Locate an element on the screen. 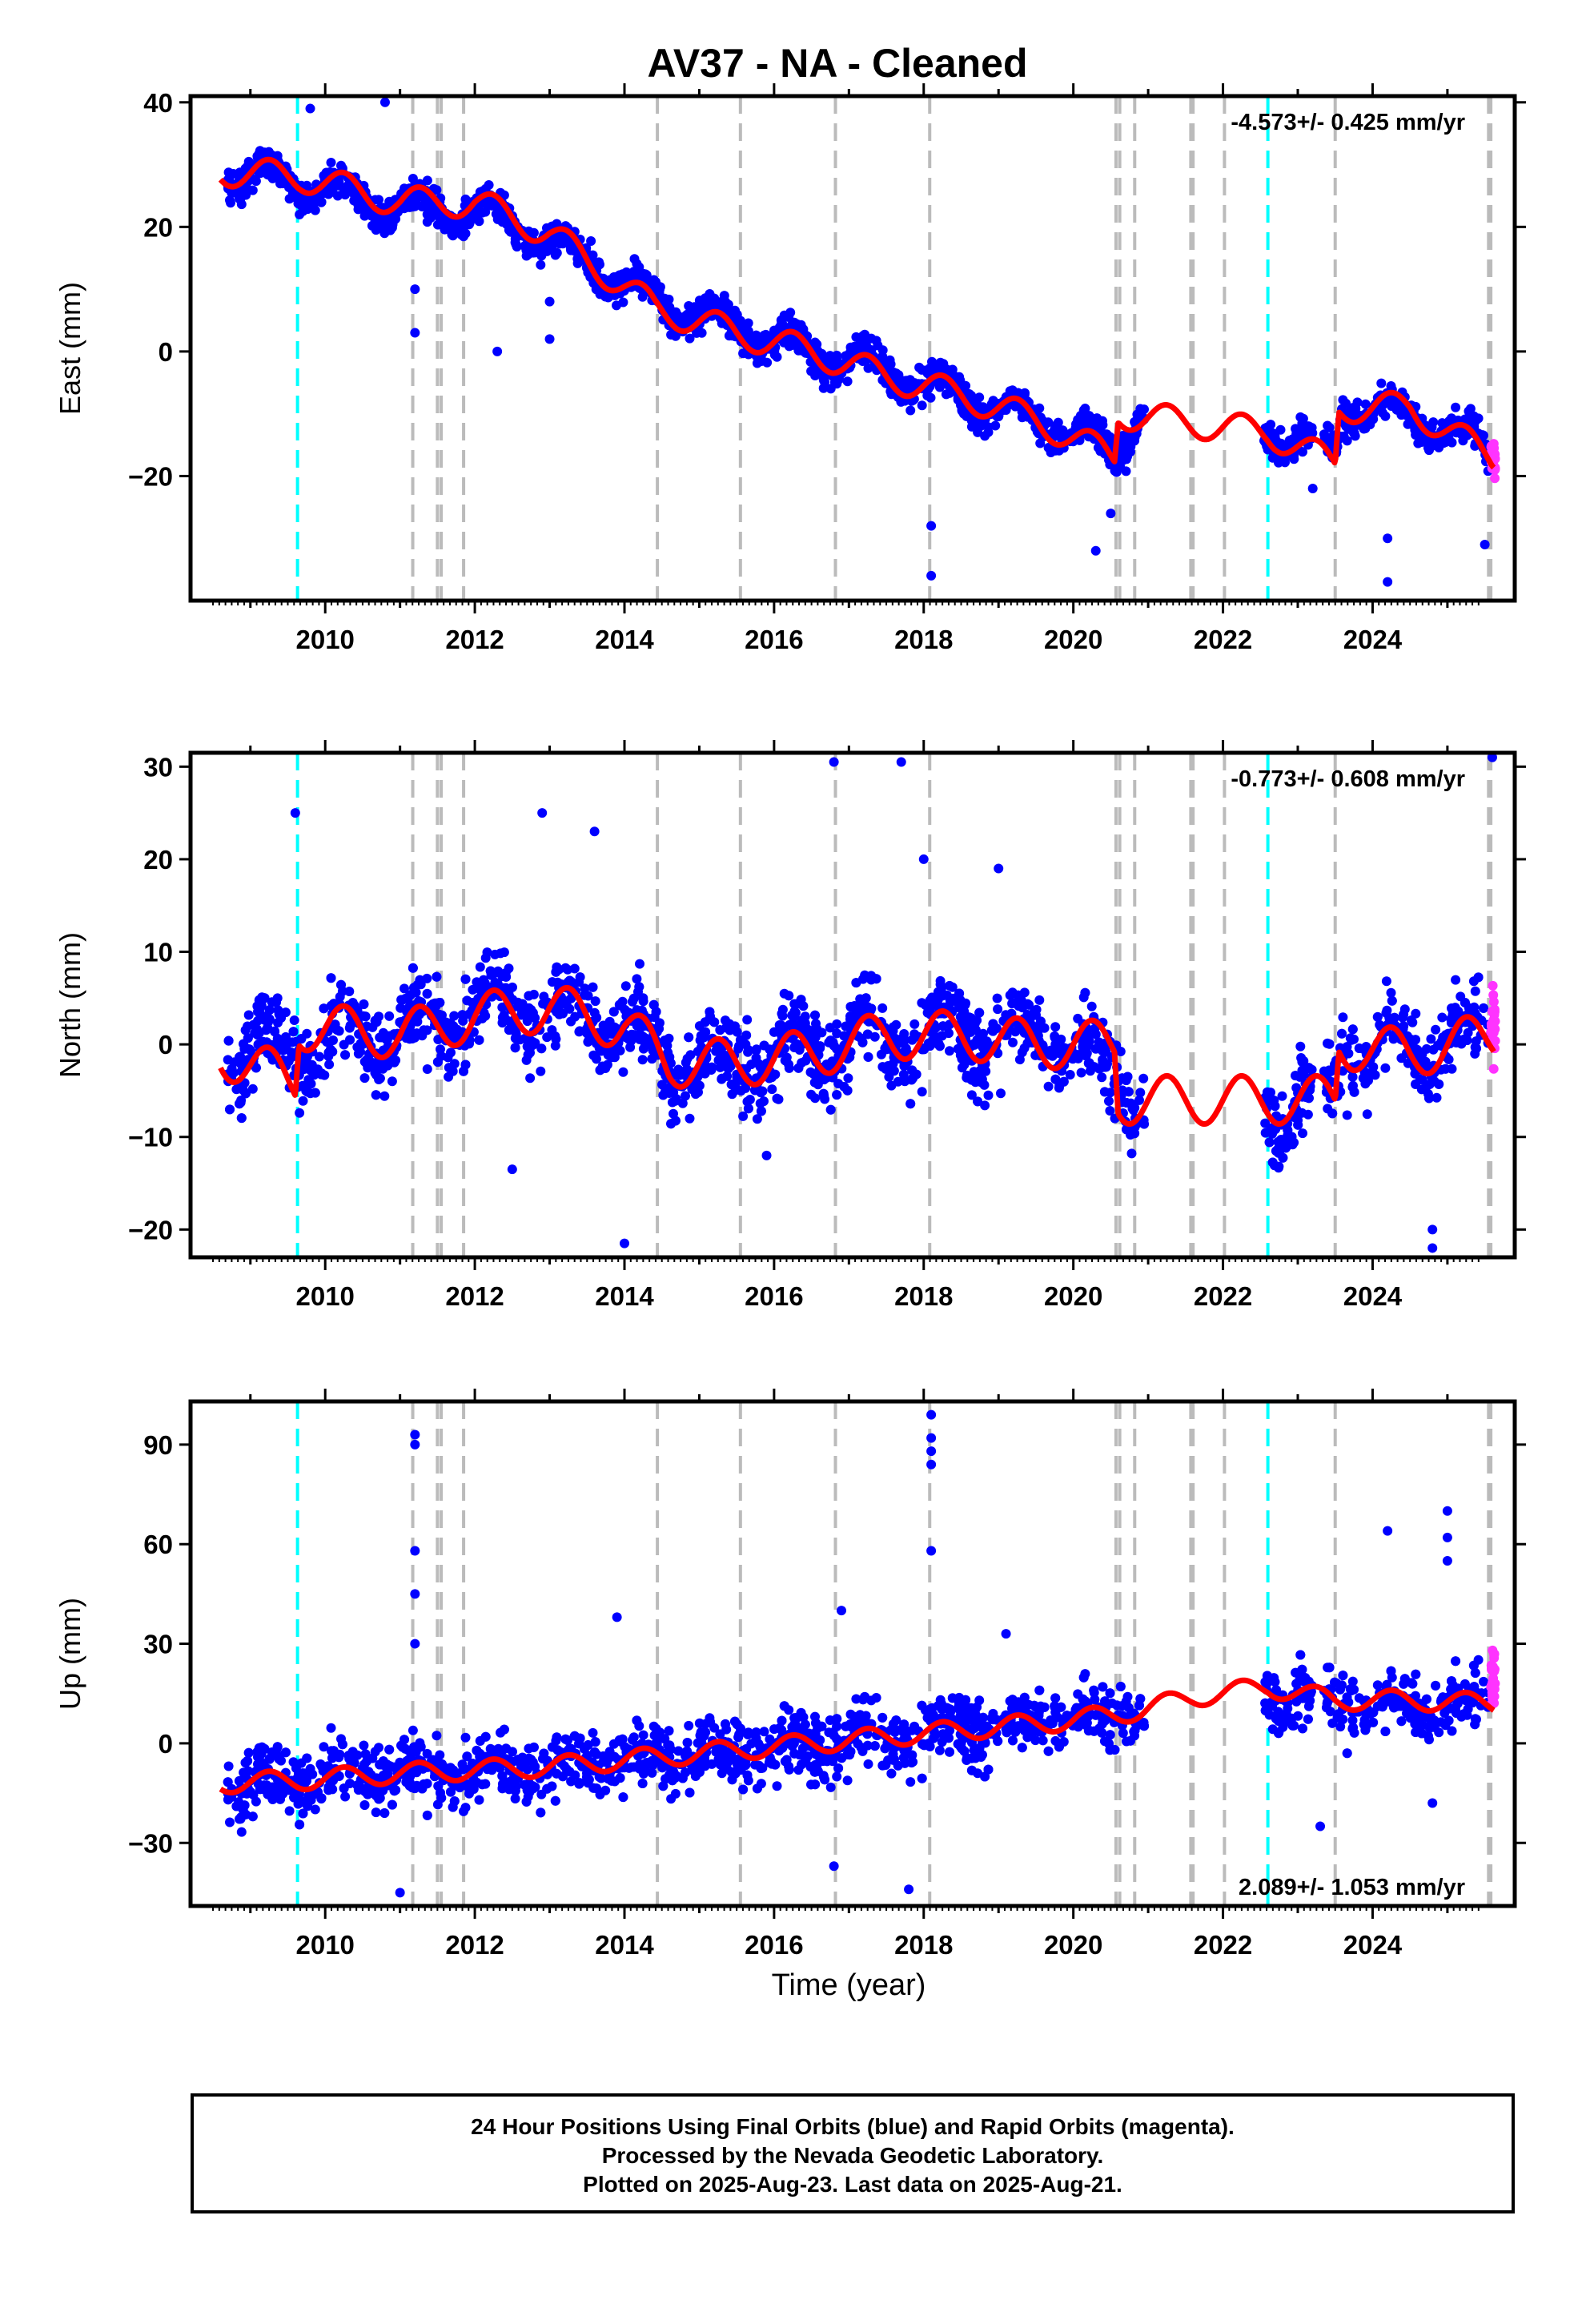 The width and height of the screenshot is (1582, 2324). x-tick-label: 2022 is located at coordinates (1223, 639).